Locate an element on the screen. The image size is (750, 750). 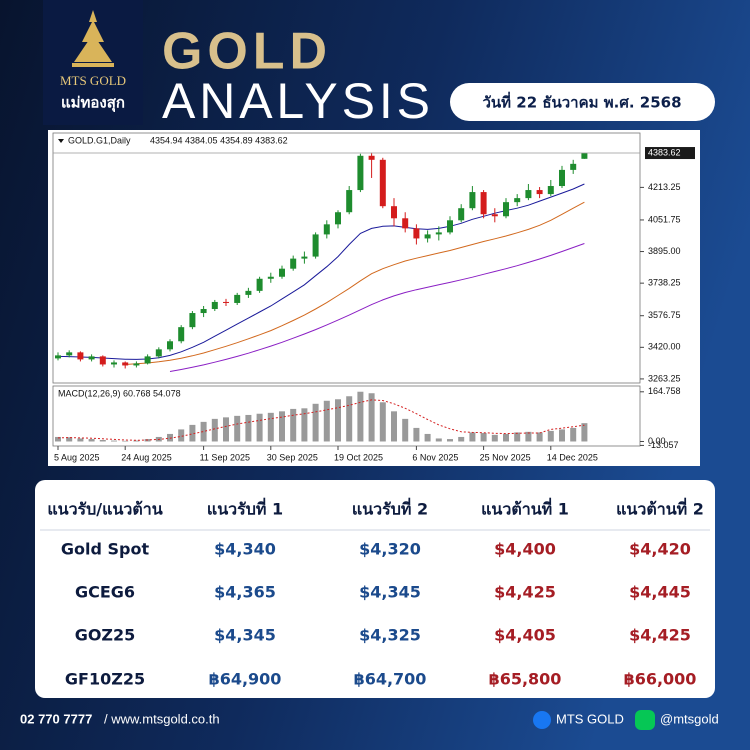
table-cell: GF10Z25 is located at coordinates (105, 679).